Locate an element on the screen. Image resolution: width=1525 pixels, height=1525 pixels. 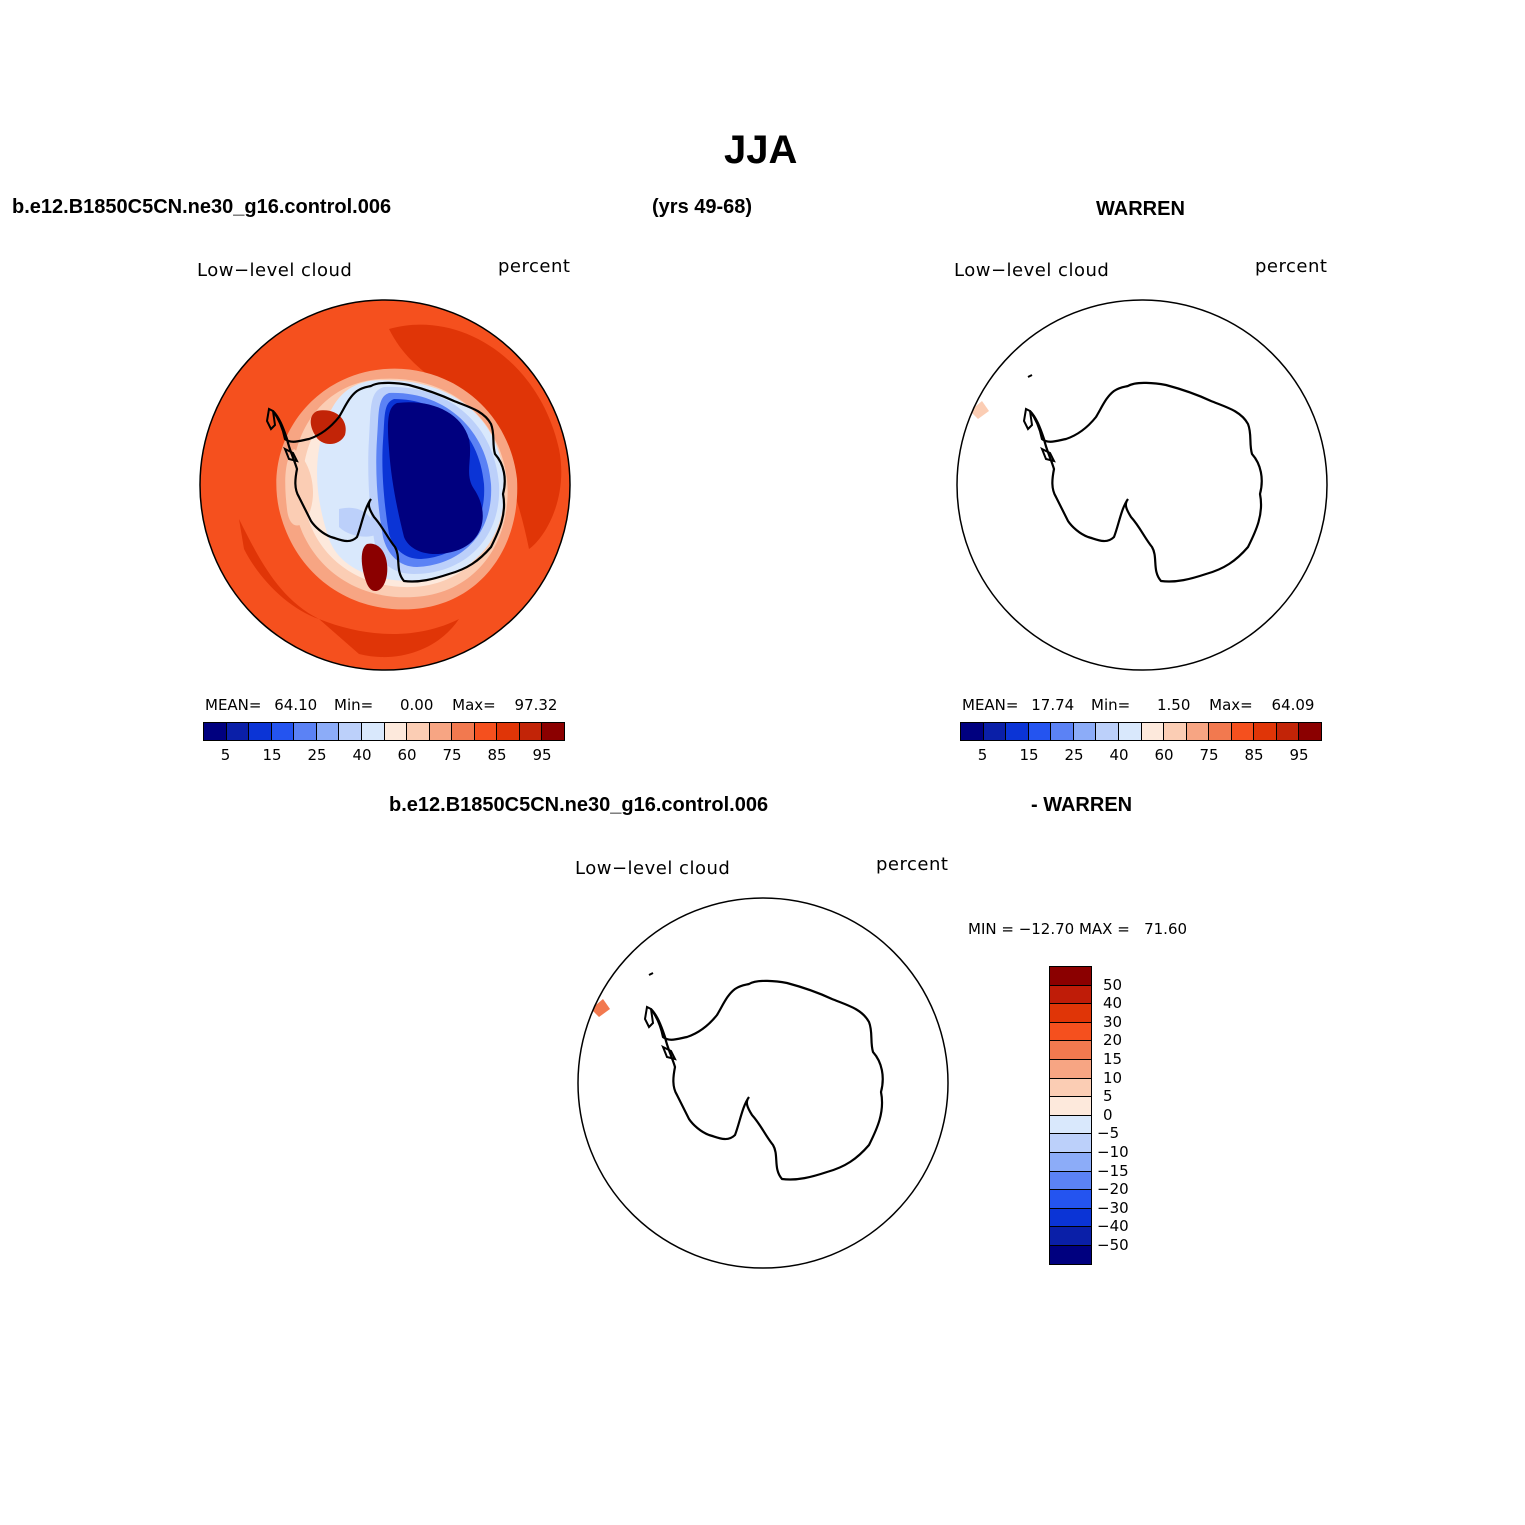
obs-colorbar is located at coordinates (1141, 731).